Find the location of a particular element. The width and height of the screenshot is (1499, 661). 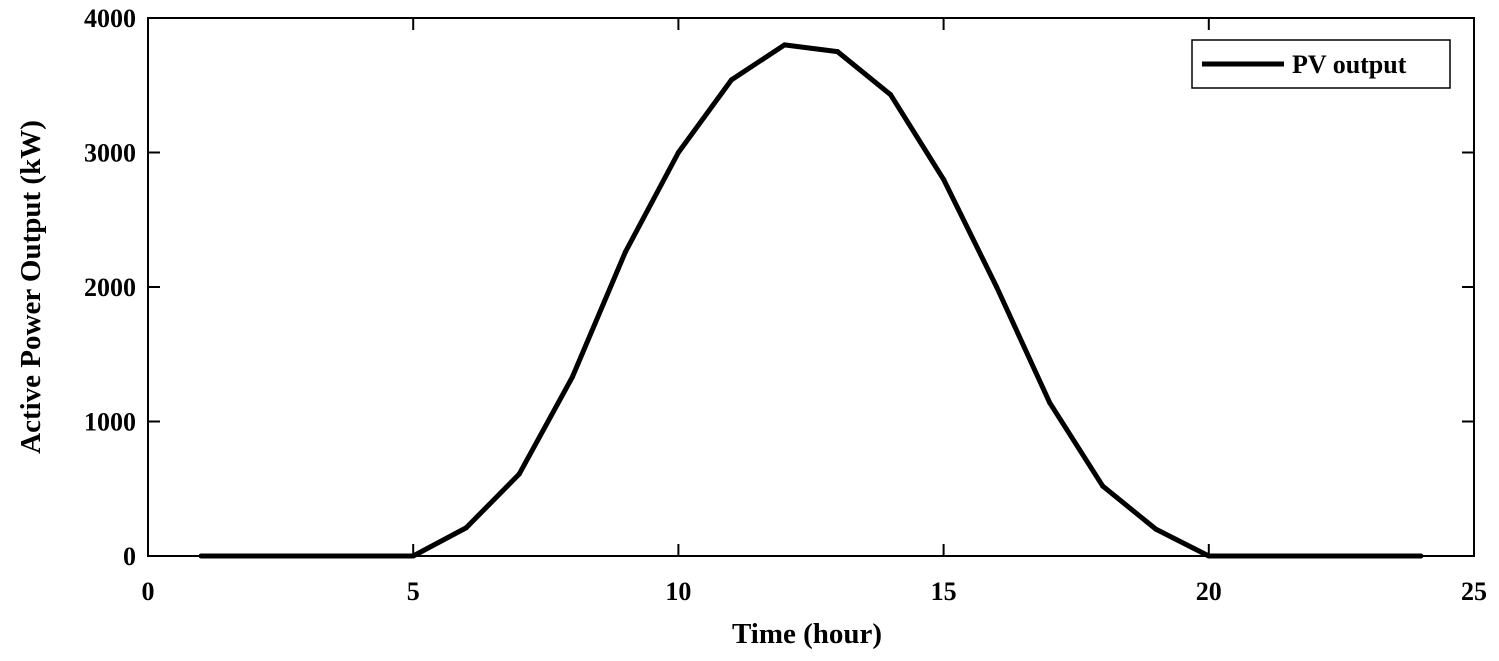

x-tick-label: 0 is located at coordinates (148, 591).